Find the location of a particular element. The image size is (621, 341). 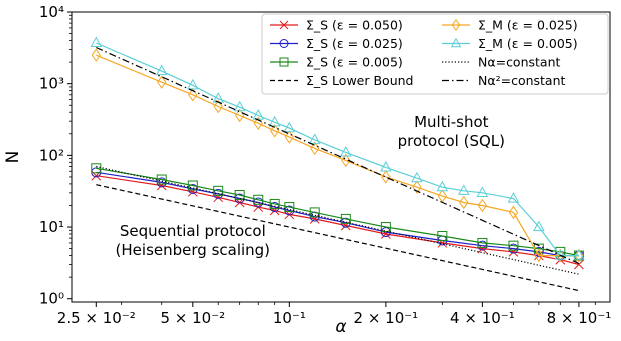

legend-item: Σ_S (ε = 0.050) is located at coordinates (336, 25).